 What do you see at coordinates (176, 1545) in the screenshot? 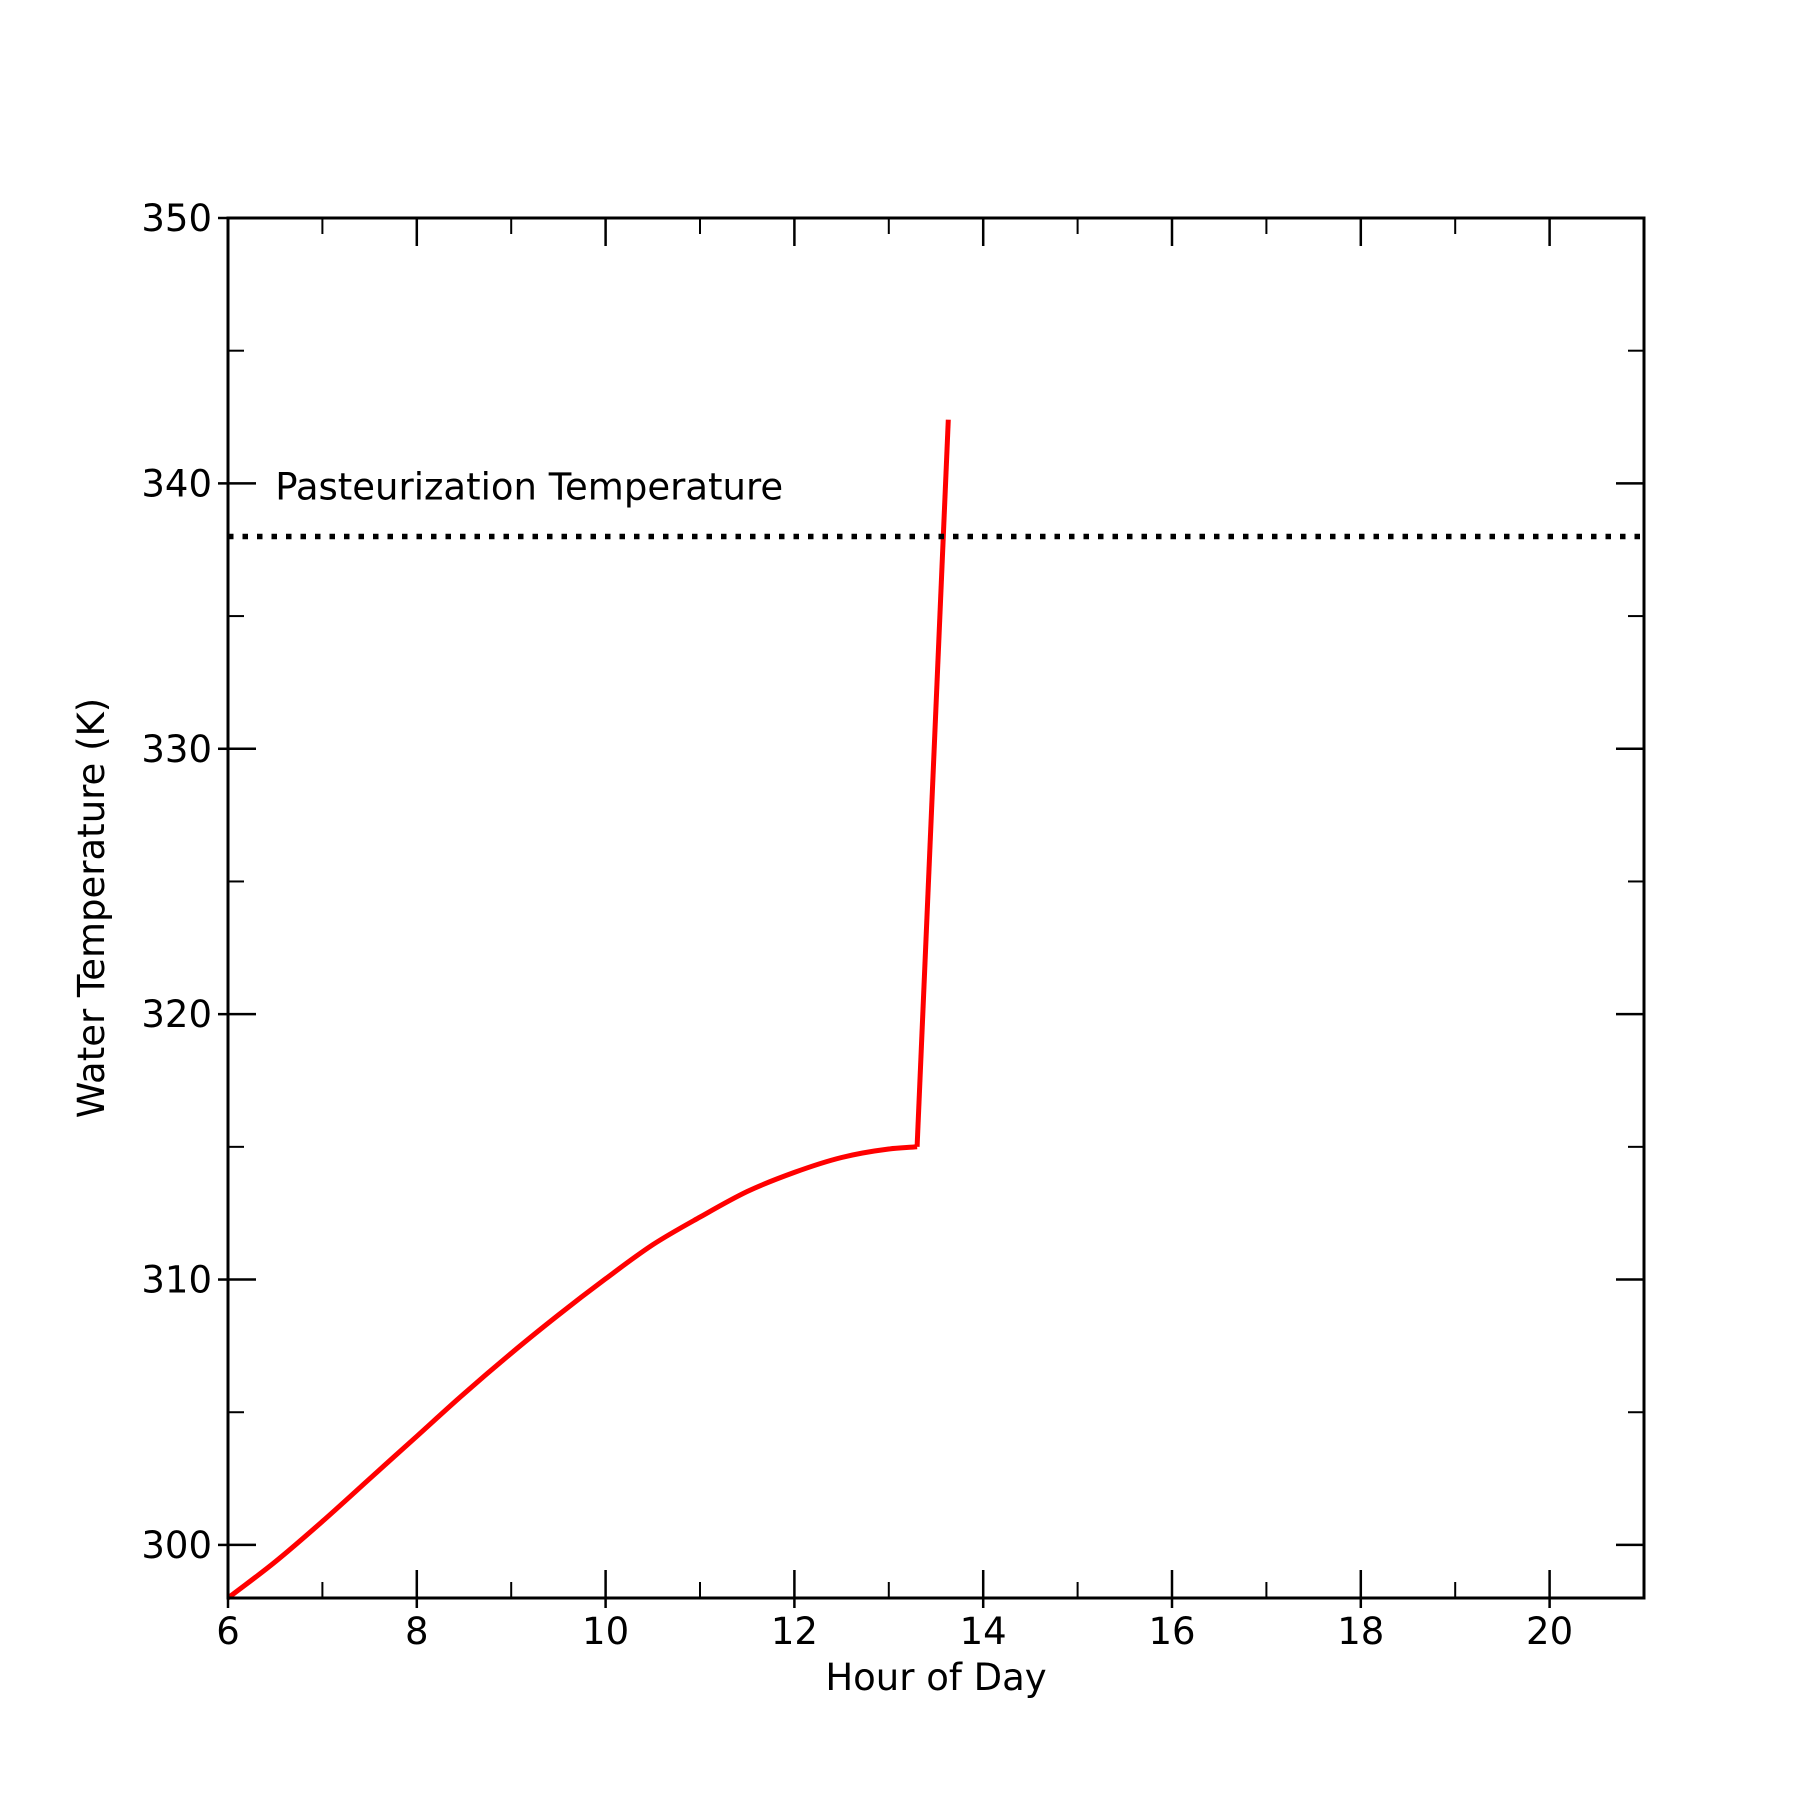
I see `y-tick-label: 300` at bounding box center [176, 1545].